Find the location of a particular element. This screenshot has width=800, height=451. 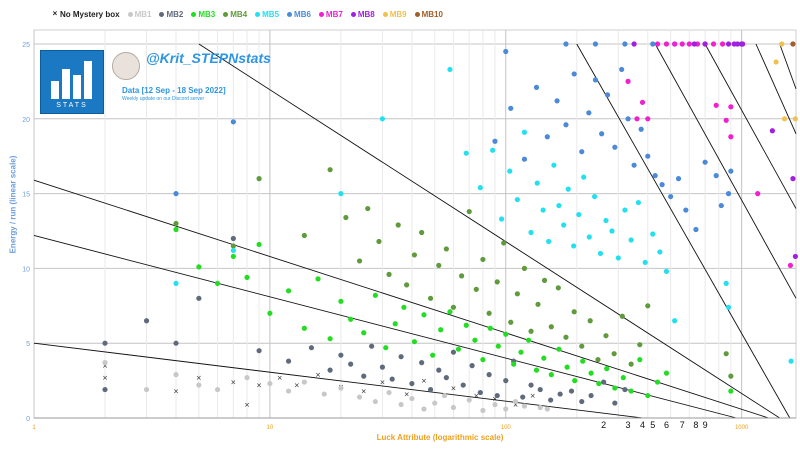

tier-boundary-label: 7 is located at coordinates (682, 425).